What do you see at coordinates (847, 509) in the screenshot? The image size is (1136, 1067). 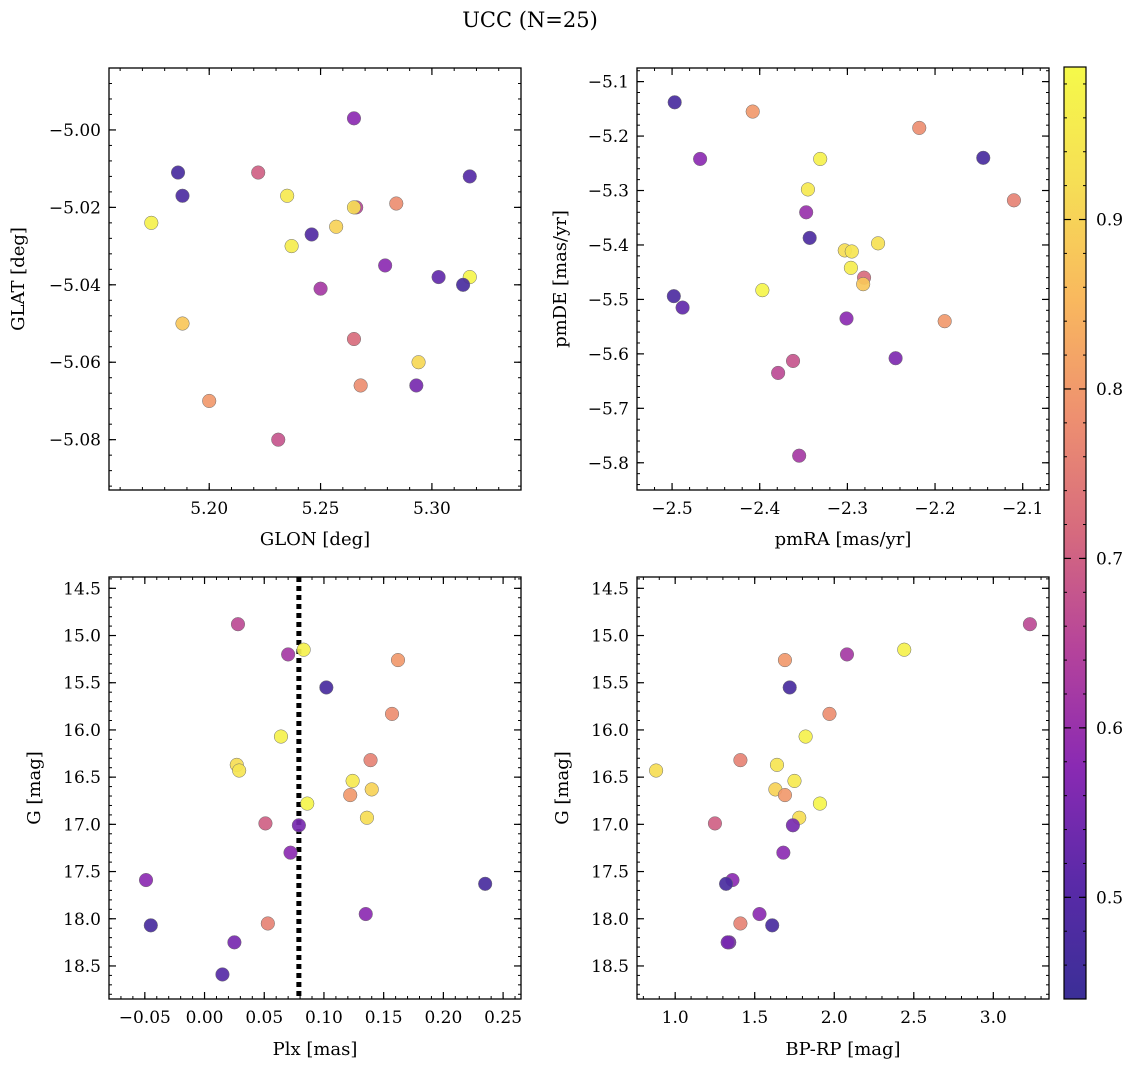 I see `x-tick-label: −2.3` at bounding box center [847, 509].